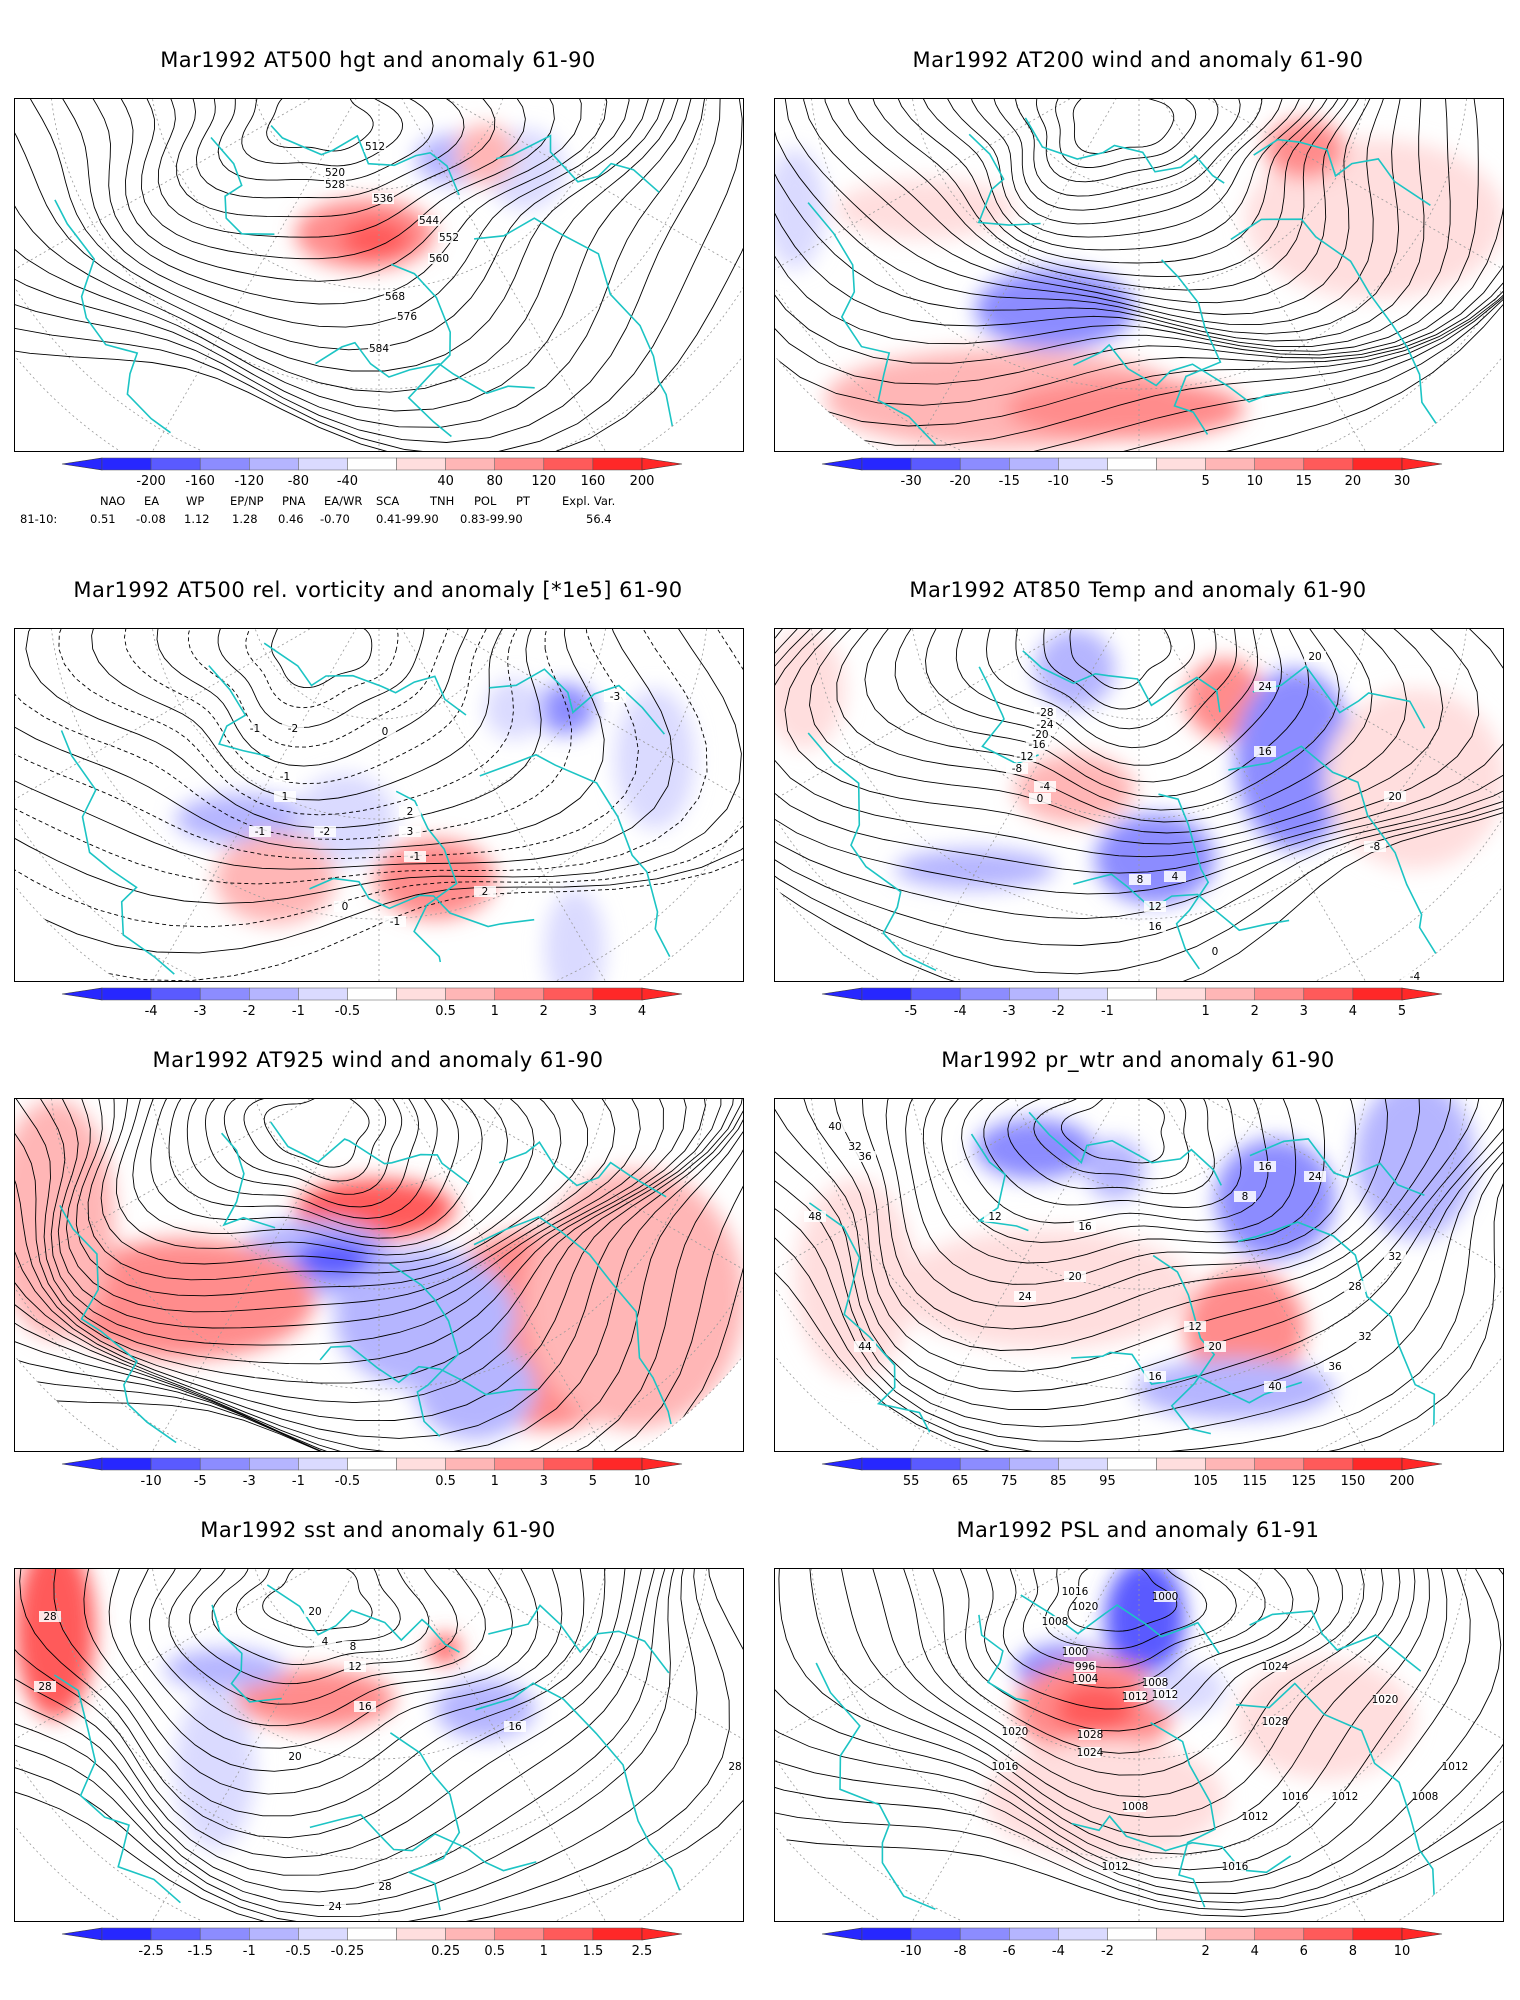 The width and height of the screenshot is (1520, 2000). Describe the element at coordinates (1138, 60) in the screenshot. I see `panel-title: Mar1992 AT200 wind and anomaly 61-90` at that location.